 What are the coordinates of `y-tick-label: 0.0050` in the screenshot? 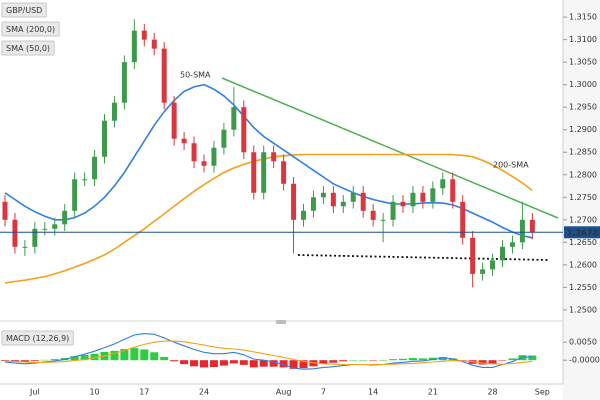 It's located at (583, 342).